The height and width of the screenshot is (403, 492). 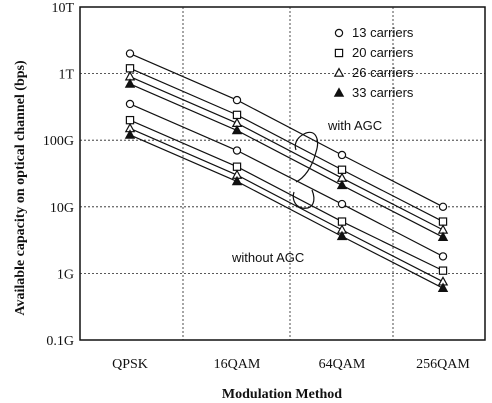 What do you see at coordinates (383, 92) in the screenshot?
I see `legend-label: 33 carriers` at bounding box center [383, 92].